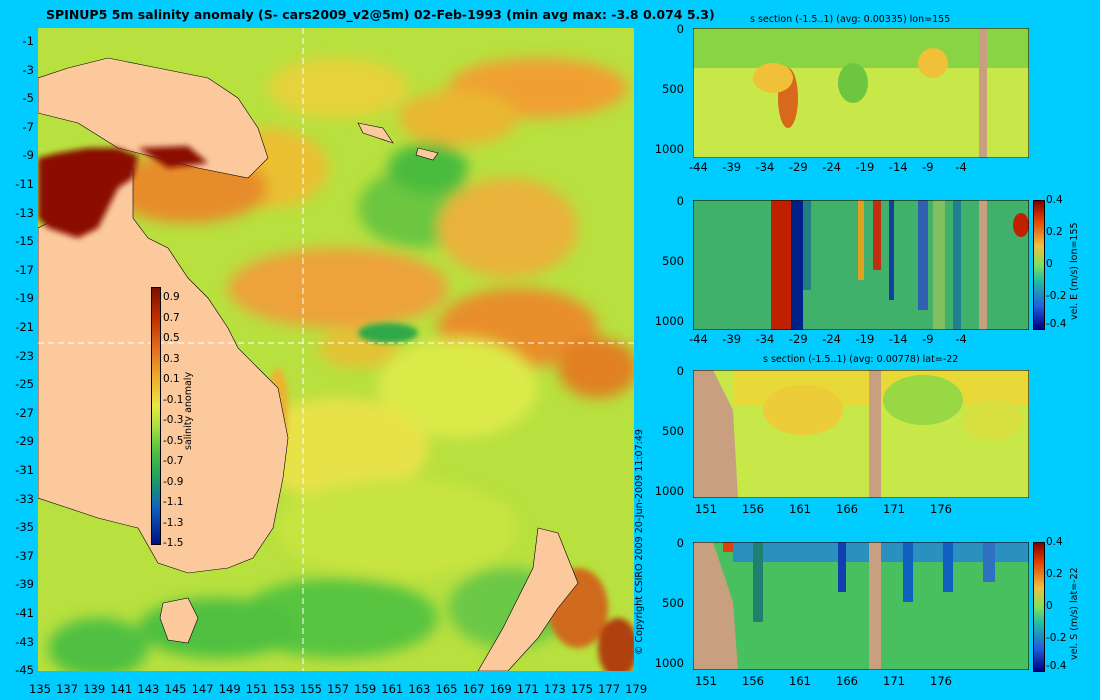 The image size is (1100, 700). Describe the element at coordinates (24, 584) in the screenshot. I see `lat-tick-label: -39` at that location.